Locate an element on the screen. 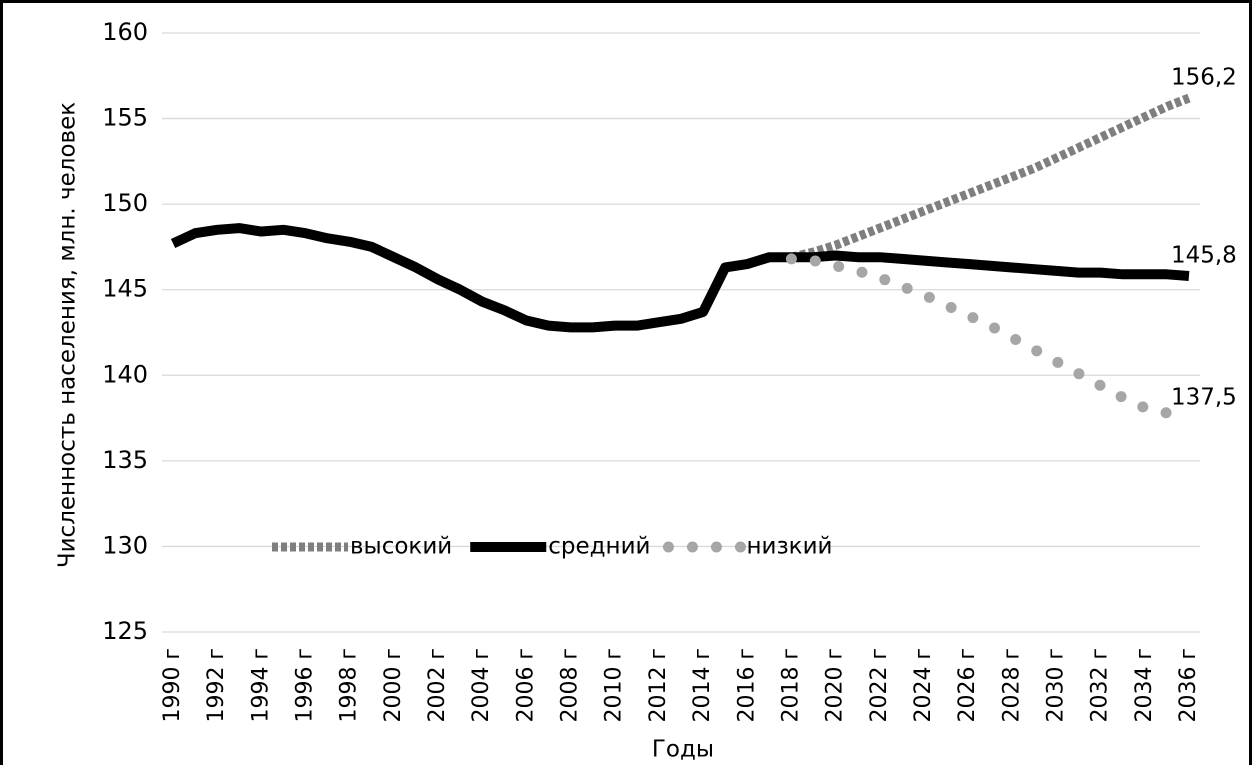  x-tick-label: 1990 г is located at coordinates (172, 685).